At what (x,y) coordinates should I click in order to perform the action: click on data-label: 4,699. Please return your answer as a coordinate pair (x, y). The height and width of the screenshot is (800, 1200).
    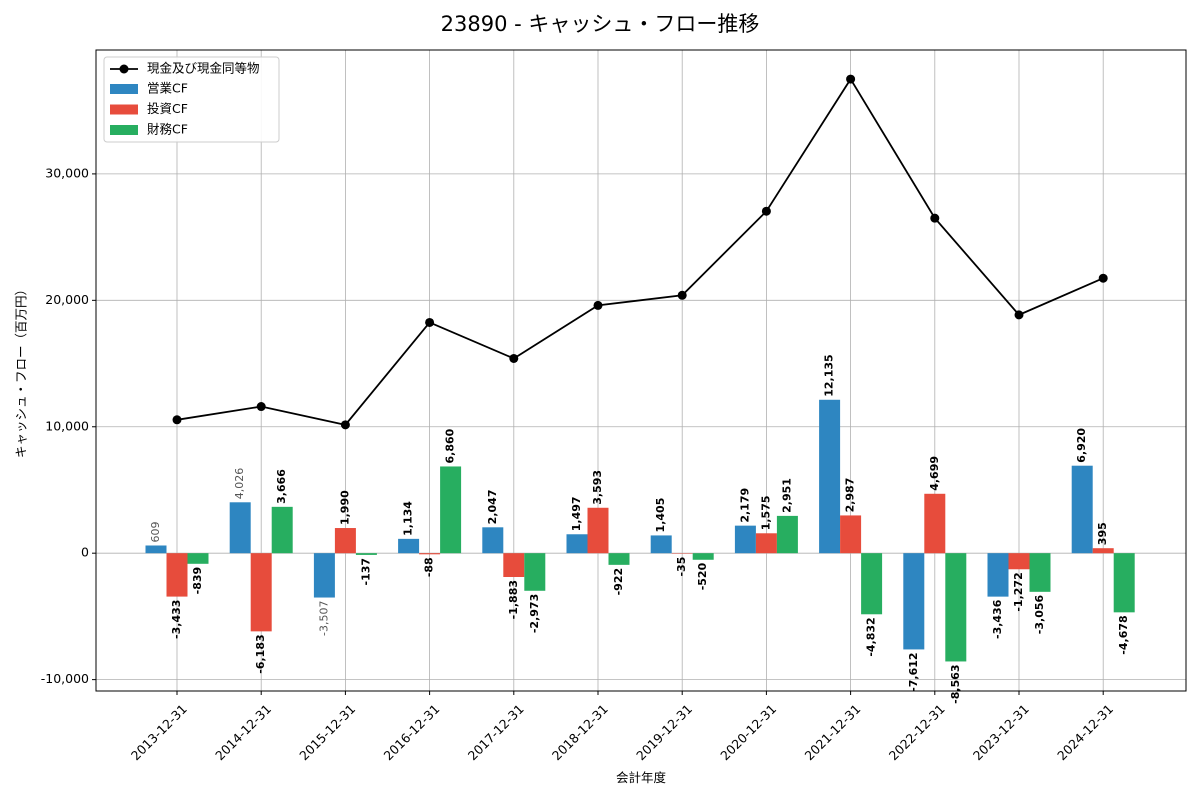
    Looking at the image, I should click on (934, 473).